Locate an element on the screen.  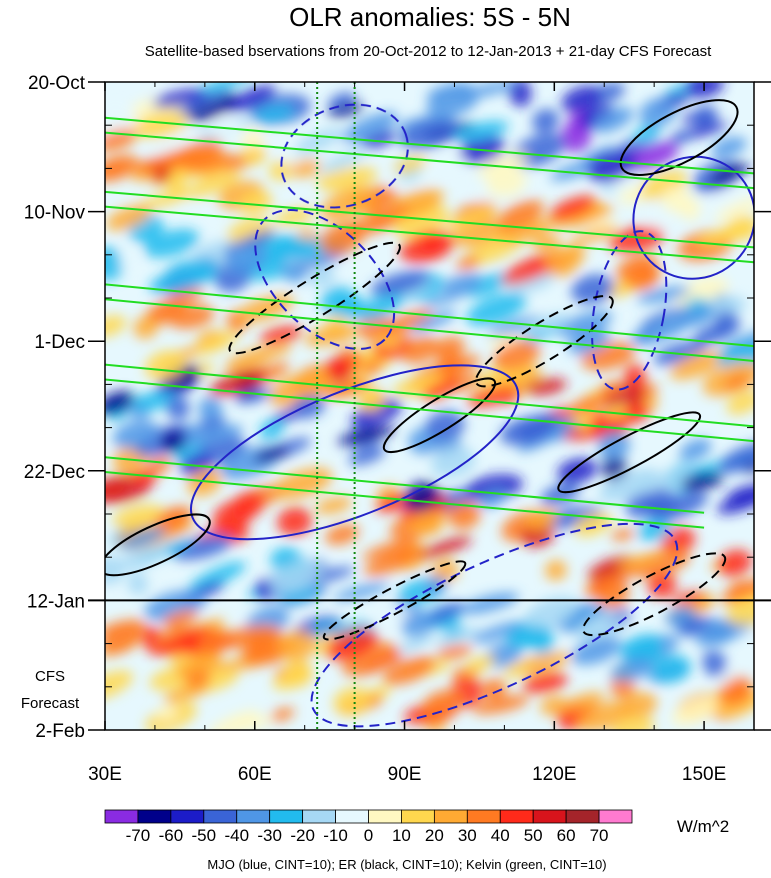
colorbar-label: 50 is located at coordinates (533, 835).